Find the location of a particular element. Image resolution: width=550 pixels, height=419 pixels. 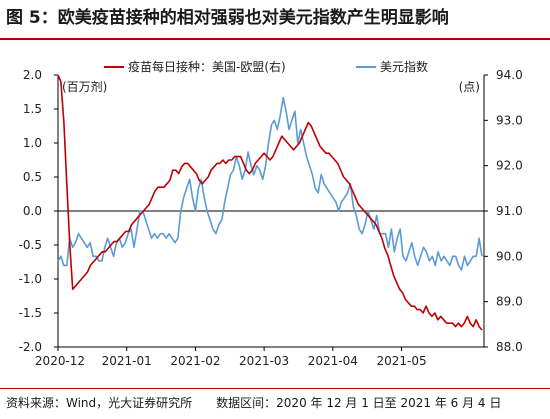

left-unit-label: (百万剂) is located at coordinates (84, 86).